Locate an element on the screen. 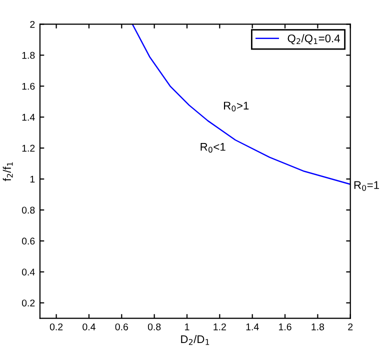  y-tick-label: 1 is located at coordinates (32, 179).